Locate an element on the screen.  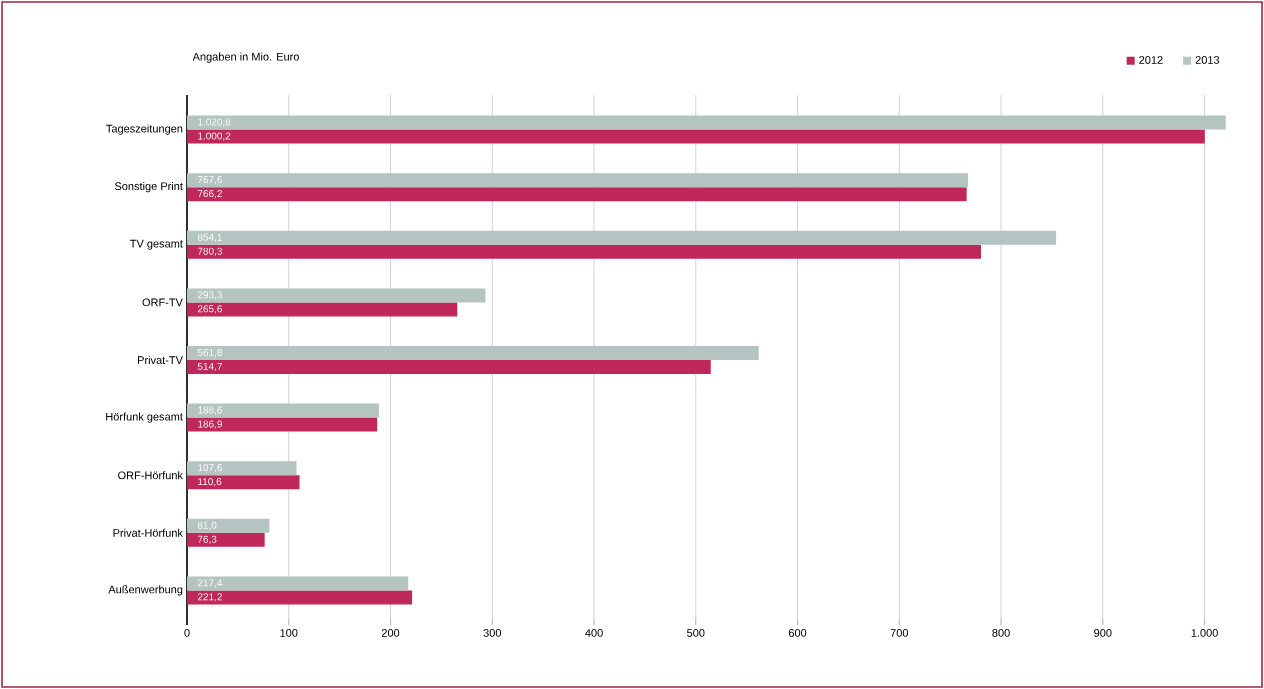
x-tick-label: 200 is located at coordinates (390, 633).